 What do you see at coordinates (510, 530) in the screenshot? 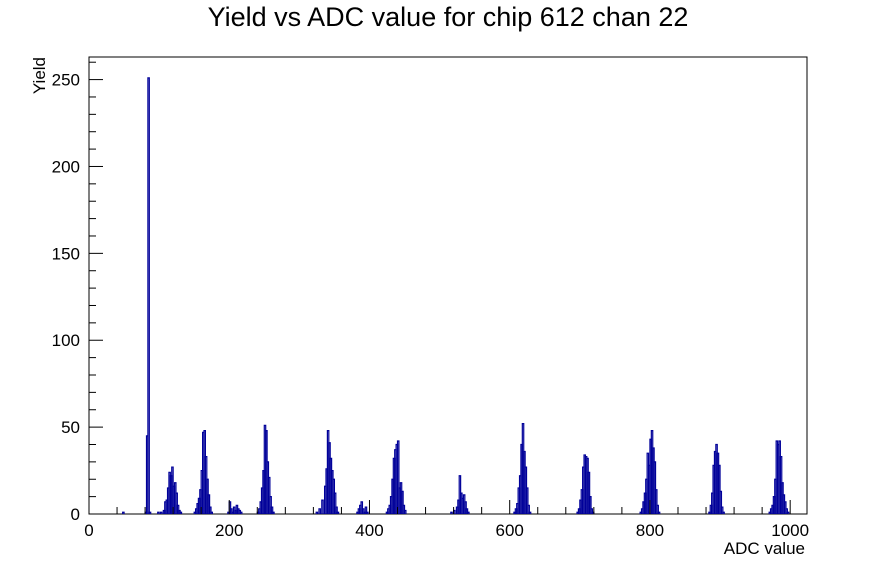
I see `x-tick-label: 600` at bounding box center [510, 530].